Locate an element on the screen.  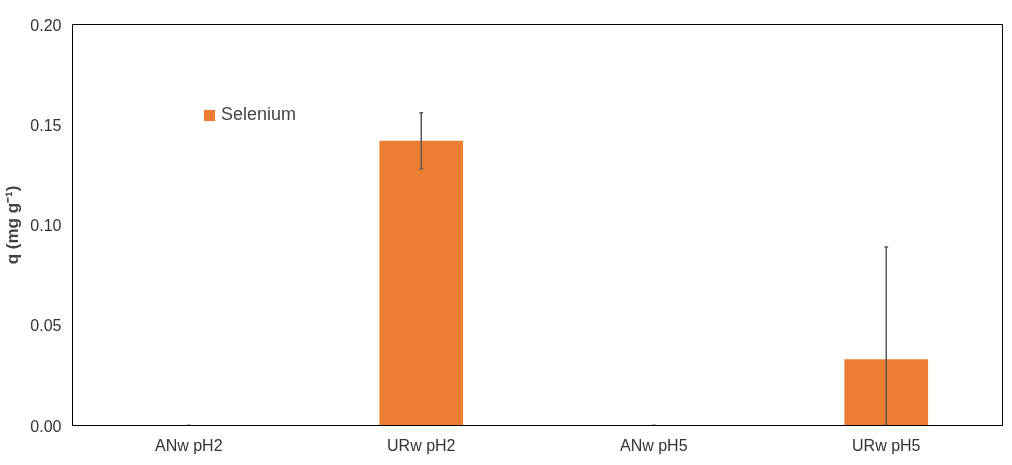
y-tick-label: 0.20 is located at coordinates (46, 25).